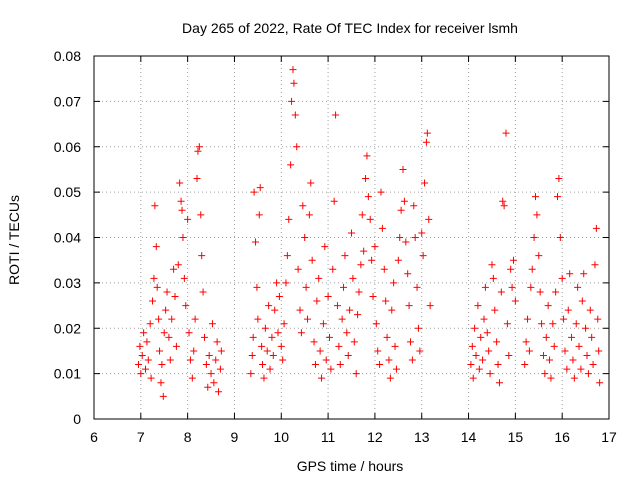 This screenshot has width=640, height=480. I want to click on y-axis-label: ROTI / TECUs, so click(14, 240).